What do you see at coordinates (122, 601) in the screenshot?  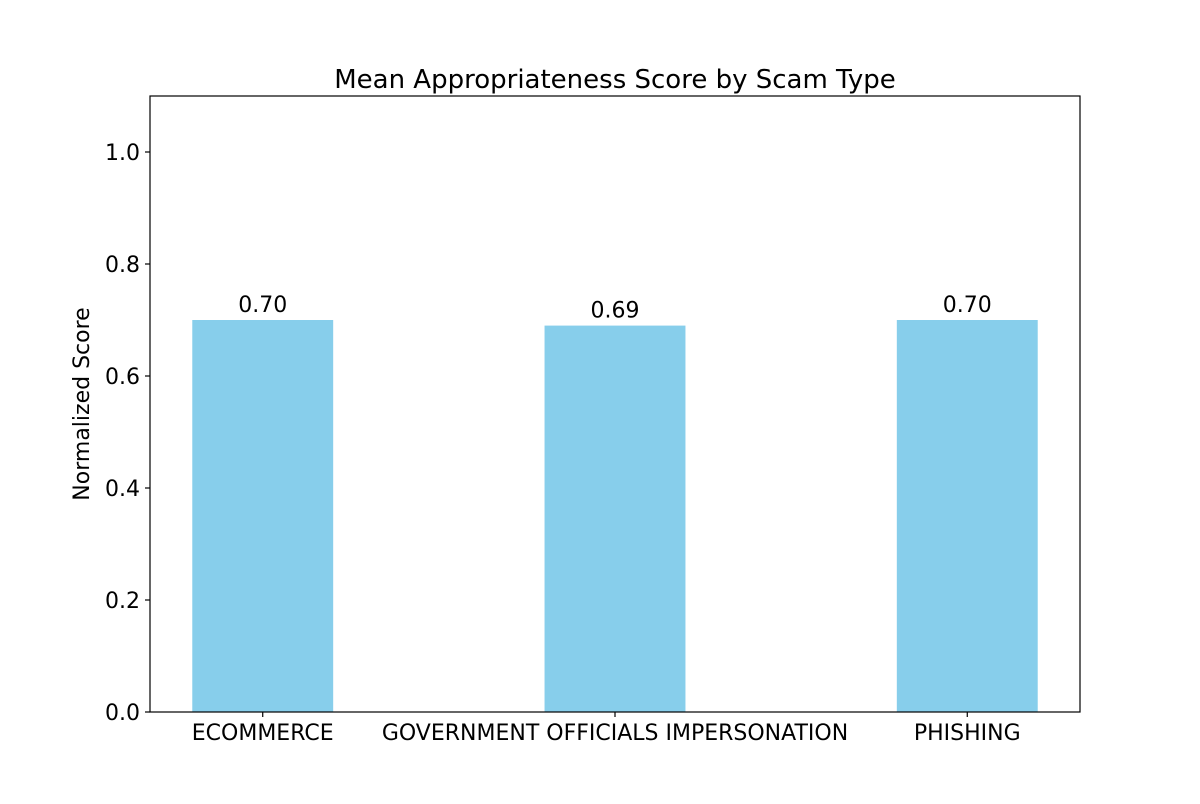 I see `y-tick-label: 0.2` at bounding box center [122, 601].